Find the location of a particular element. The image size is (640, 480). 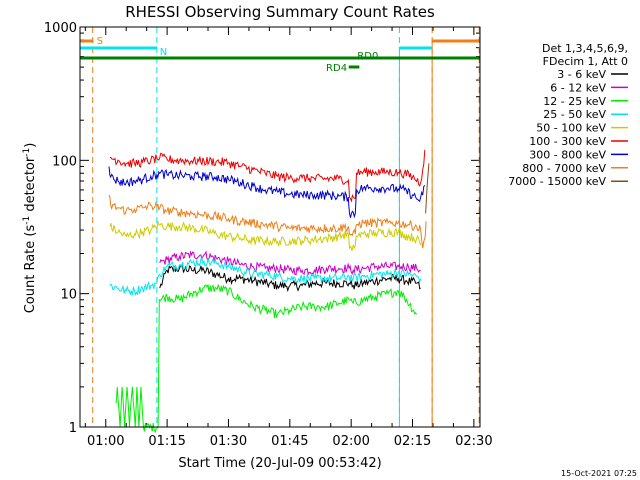

legend-item-label: 7000 - 15000 keV is located at coordinates (557, 181).